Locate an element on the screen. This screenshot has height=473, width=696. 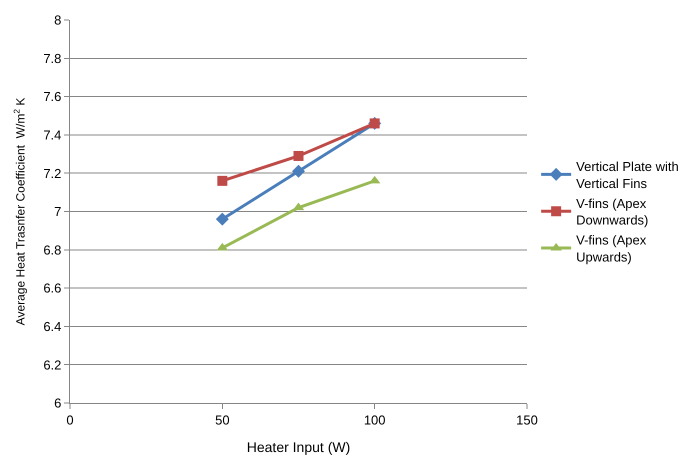
y-tick-label: 7.2 is located at coordinates (52, 173).